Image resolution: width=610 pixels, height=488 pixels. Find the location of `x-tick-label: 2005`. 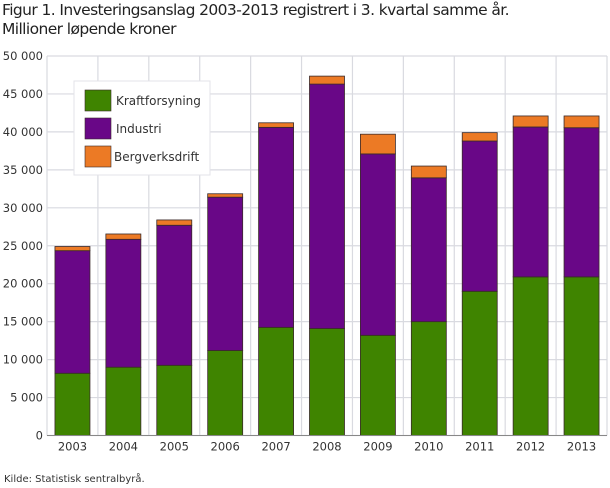

x-tick-label: 2005 is located at coordinates (174, 447).